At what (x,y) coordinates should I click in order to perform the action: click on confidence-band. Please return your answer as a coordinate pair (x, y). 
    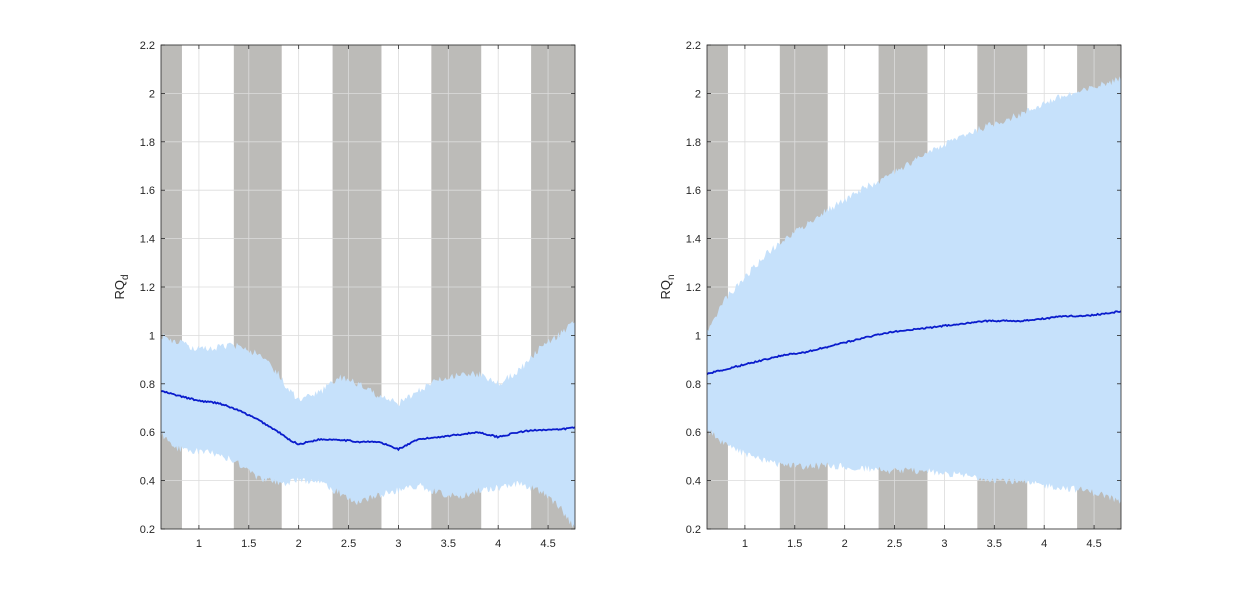
    Looking at the image, I should click on (368, 425).